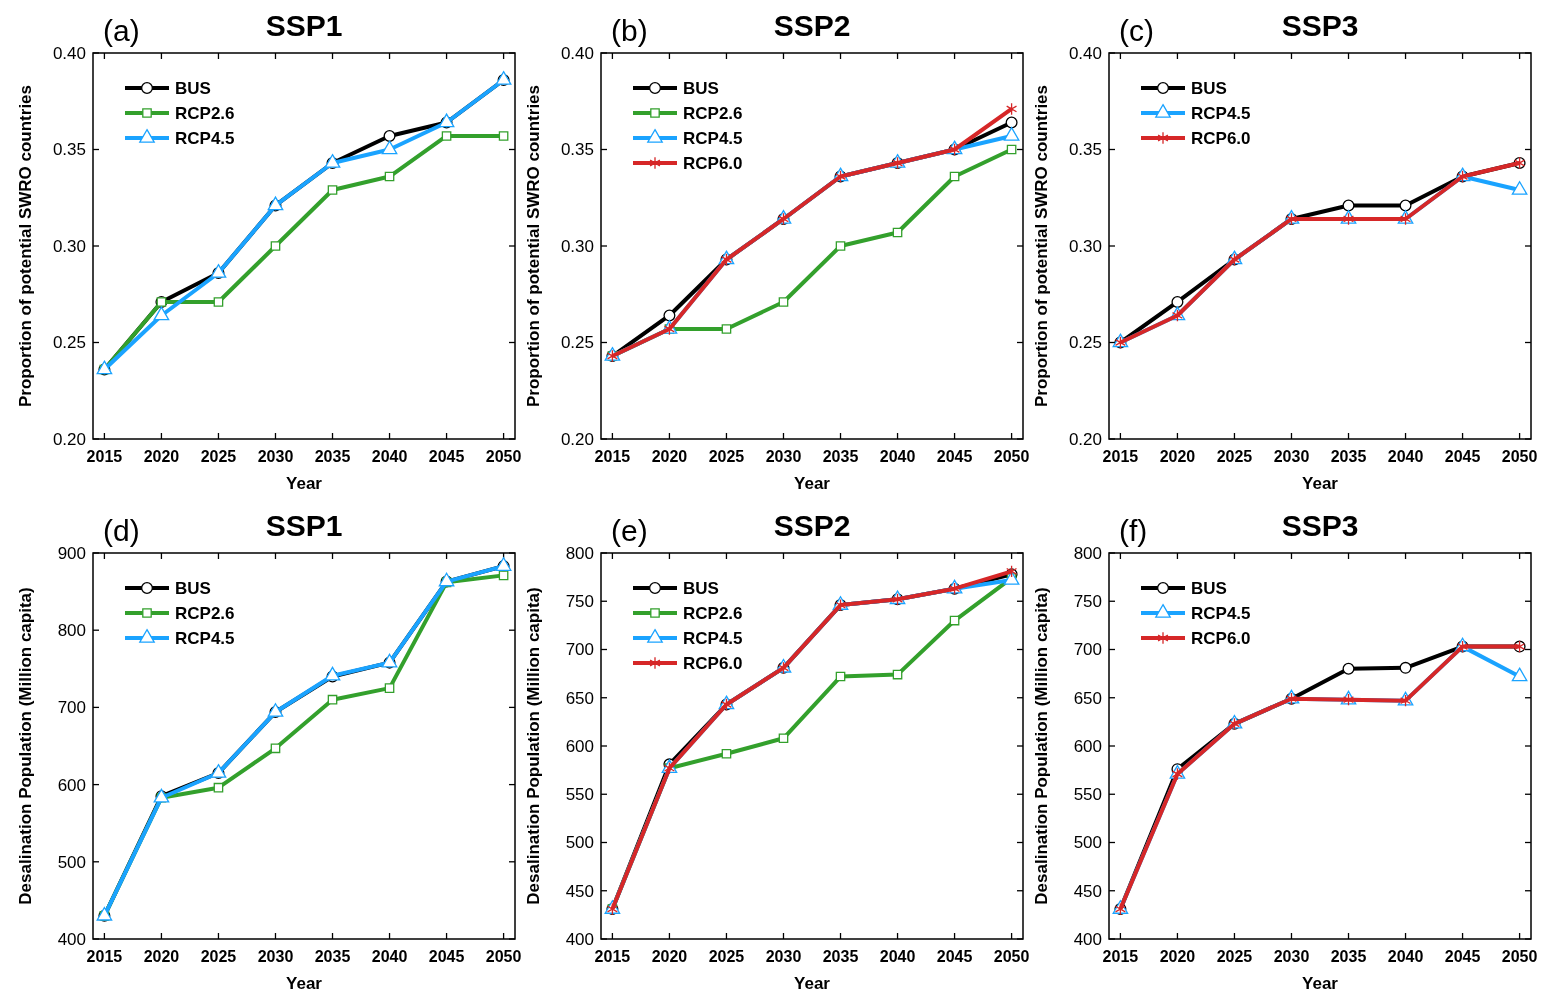  Describe the element at coordinates (812, 25) in the screenshot. I see `chart-title: SSP2` at that location.